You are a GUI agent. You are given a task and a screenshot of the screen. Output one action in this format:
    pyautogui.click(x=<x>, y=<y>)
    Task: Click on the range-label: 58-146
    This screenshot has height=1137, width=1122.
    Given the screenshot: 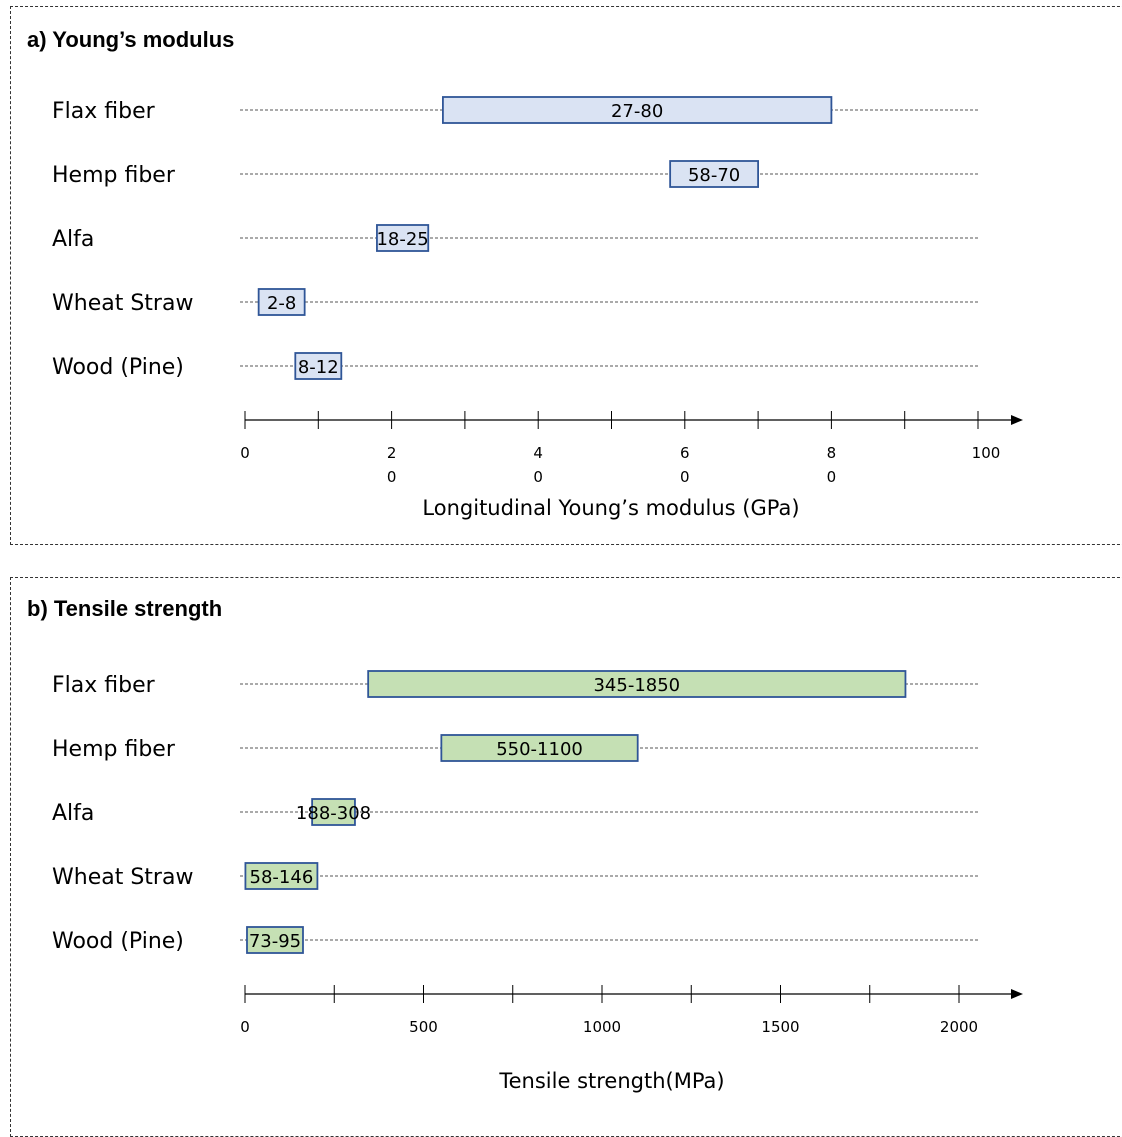 What is the action you would take?
    pyautogui.click(x=282, y=877)
    